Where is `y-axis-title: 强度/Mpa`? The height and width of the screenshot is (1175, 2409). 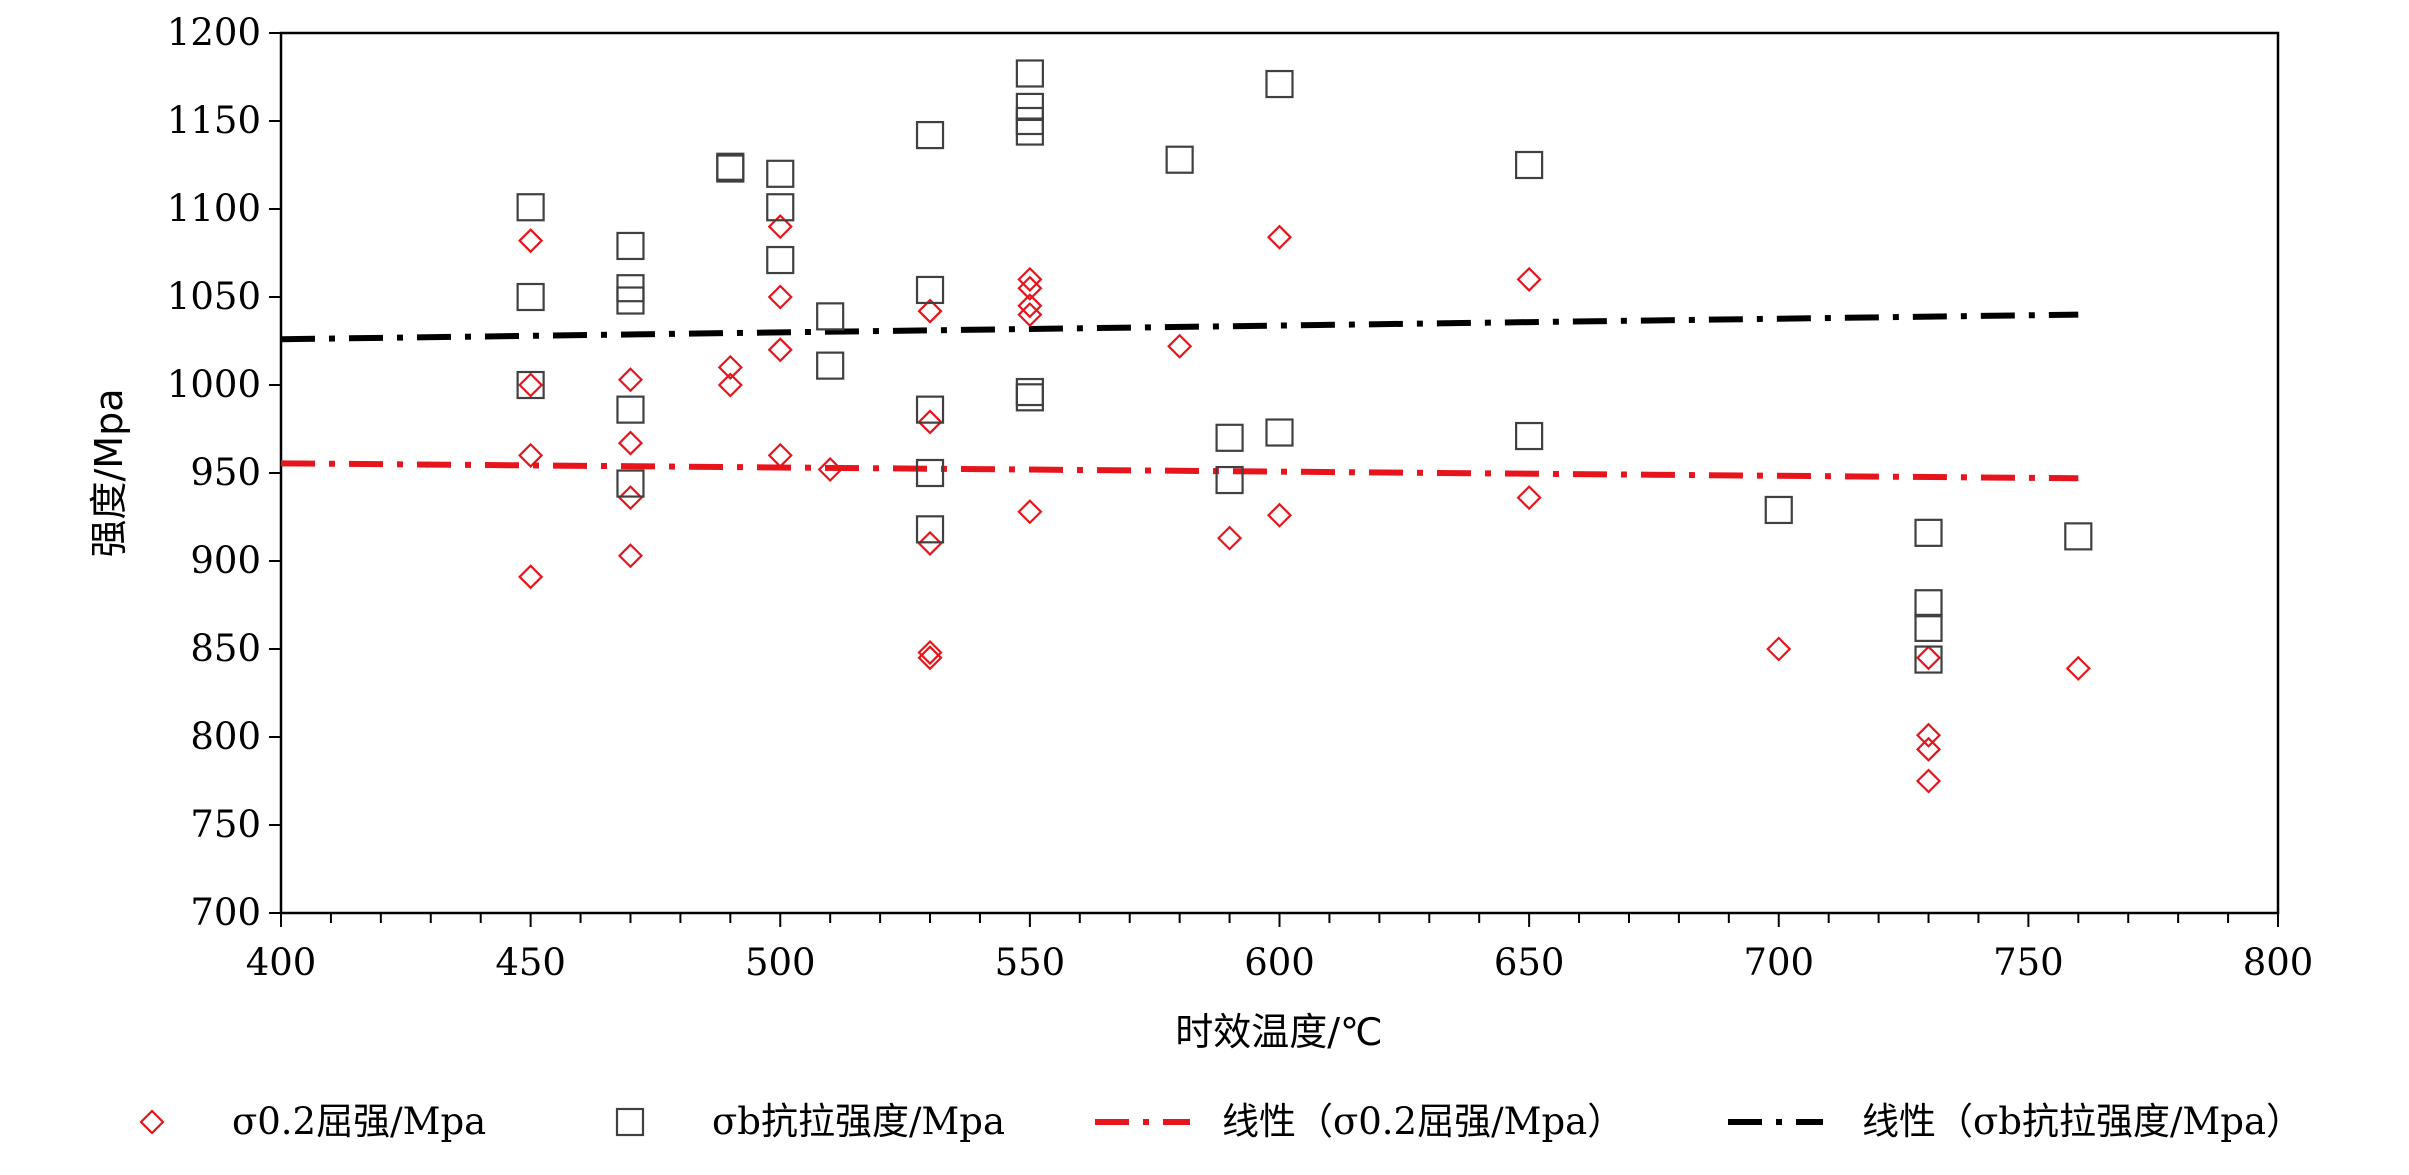
y-axis-title: 强度/Mpa is located at coordinates (109, 473).